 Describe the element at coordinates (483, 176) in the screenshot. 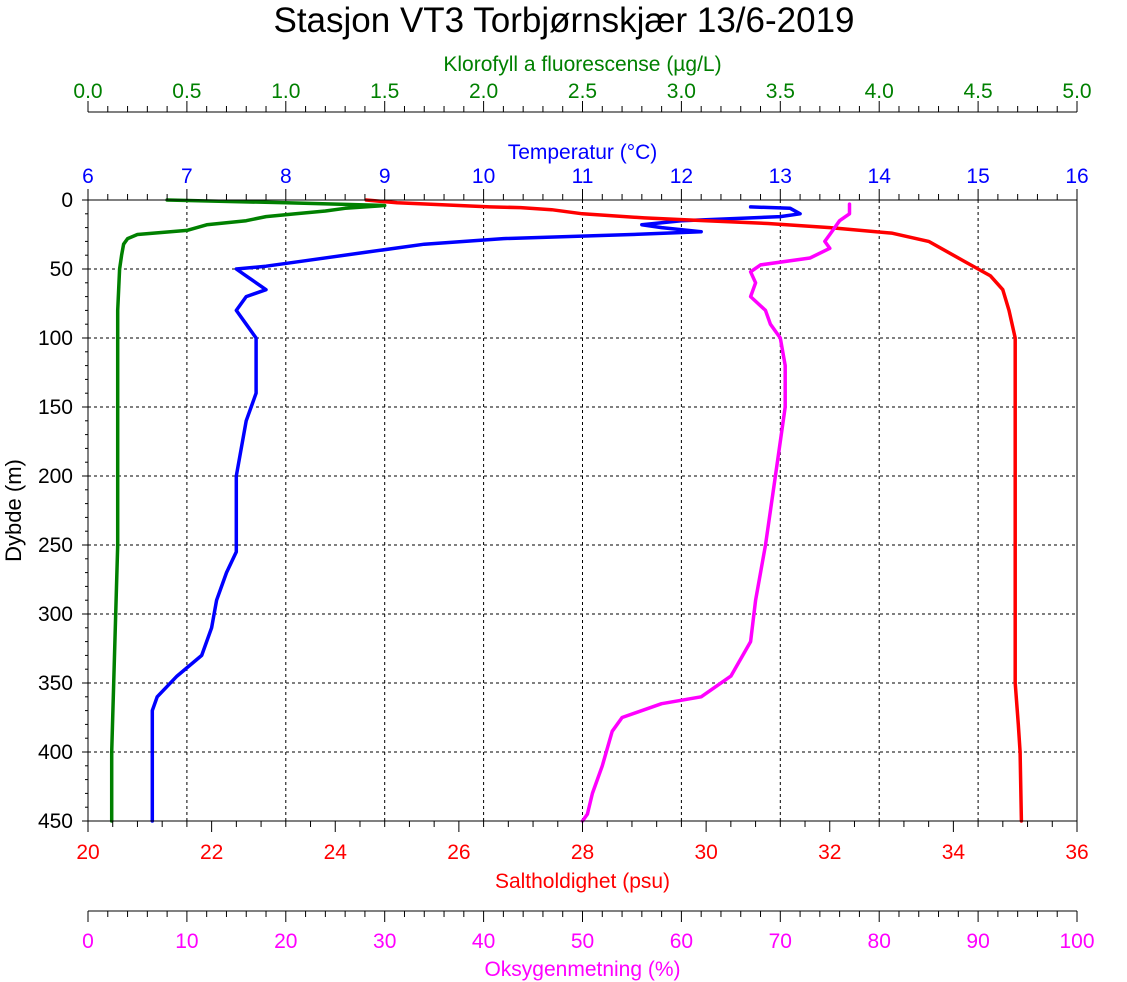

I see `x-tick-label-temp: 10` at that location.